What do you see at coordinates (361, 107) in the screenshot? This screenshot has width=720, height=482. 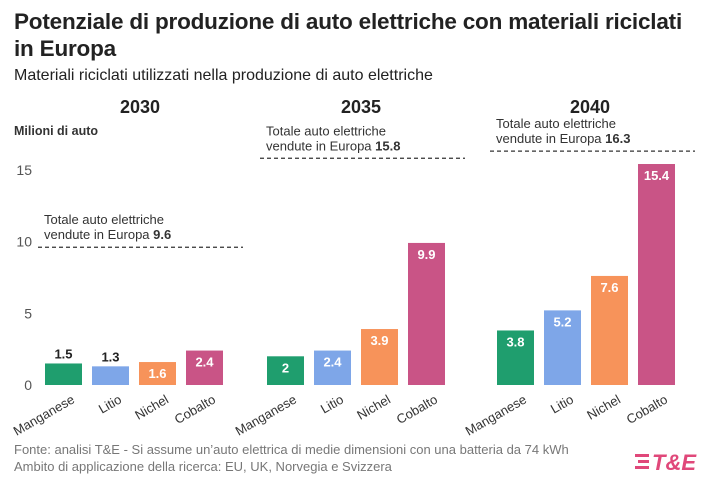 I see `panel-title: 2035` at bounding box center [361, 107].